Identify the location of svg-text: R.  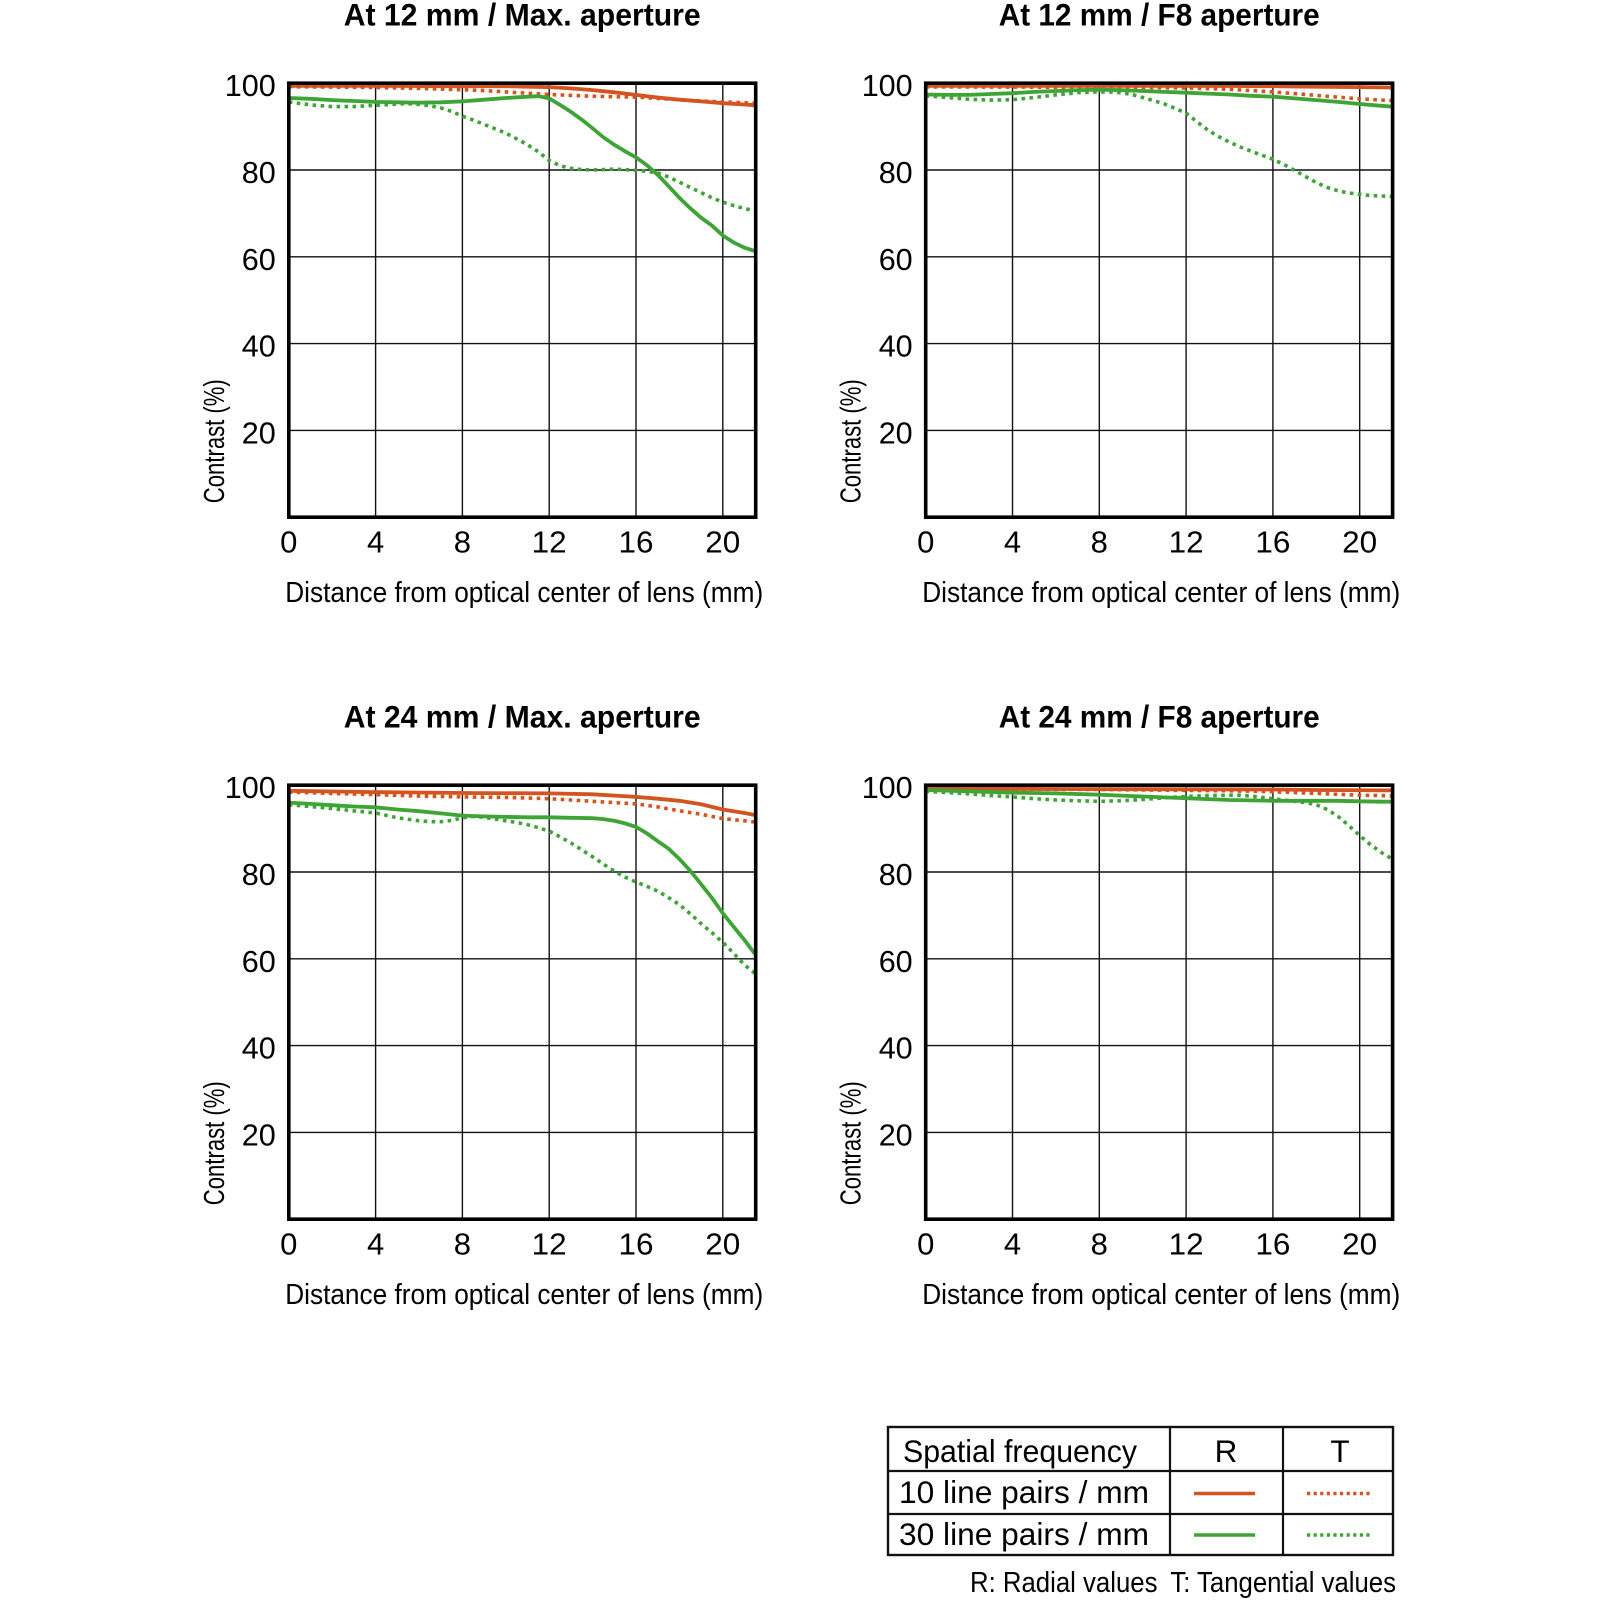
(1226, 1451).